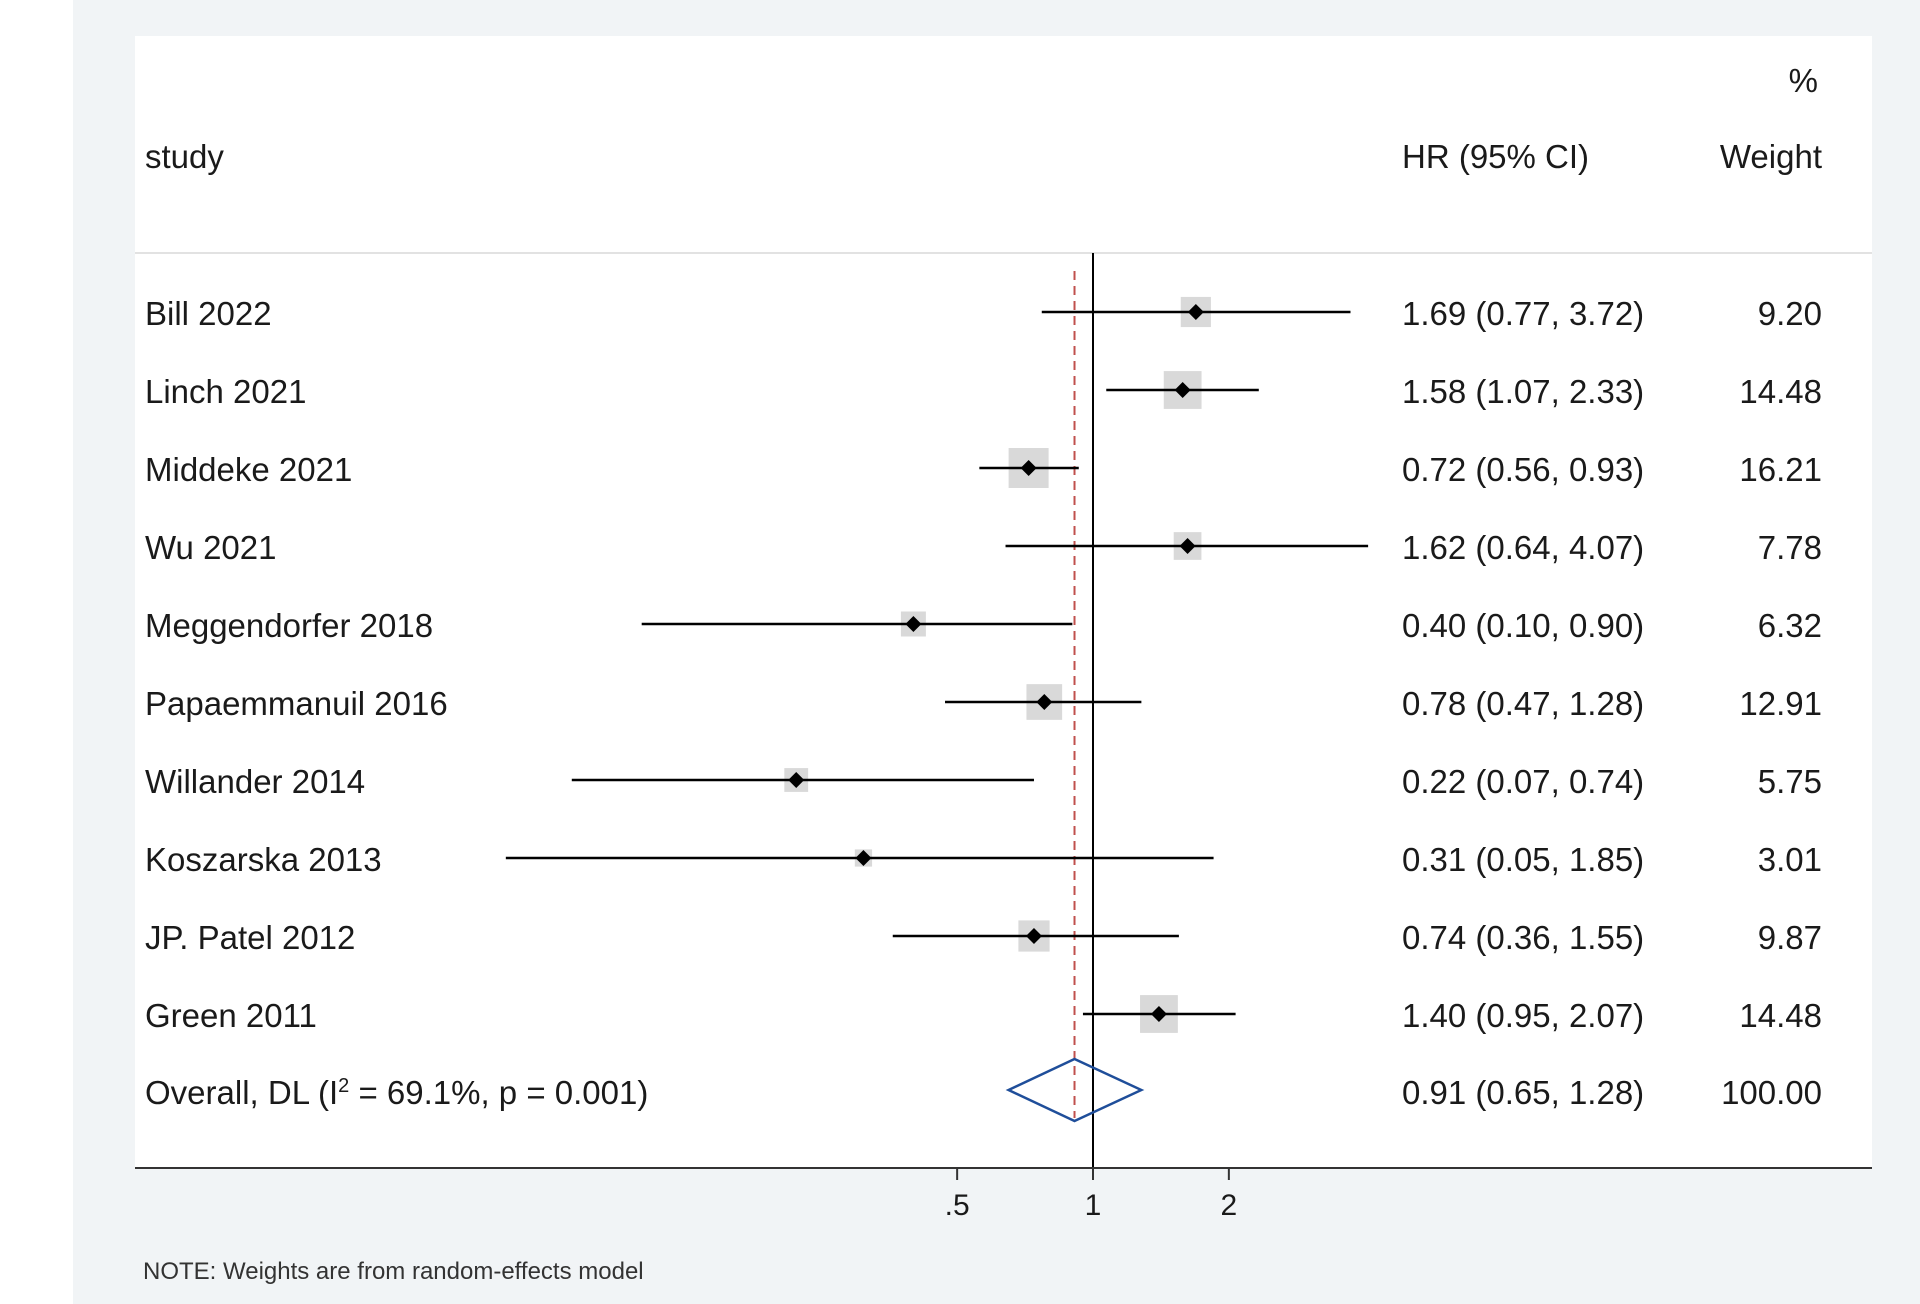  Describe the element at coordinates (1523, 313) in the screenshot. I see `study-ci-text: 1.69 (0.77, 3.72)` at that location.